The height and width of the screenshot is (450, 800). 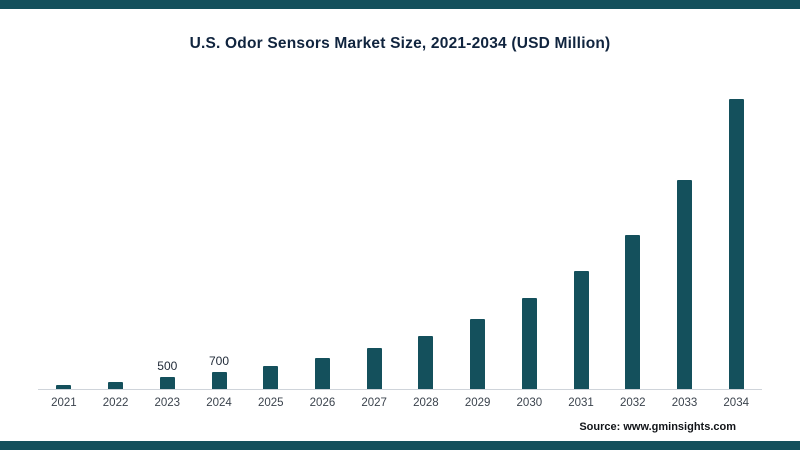 What do you see at coordinates (219, 380) in the screenshot?
I see `bar-2024` at bounding box center [219, 380].